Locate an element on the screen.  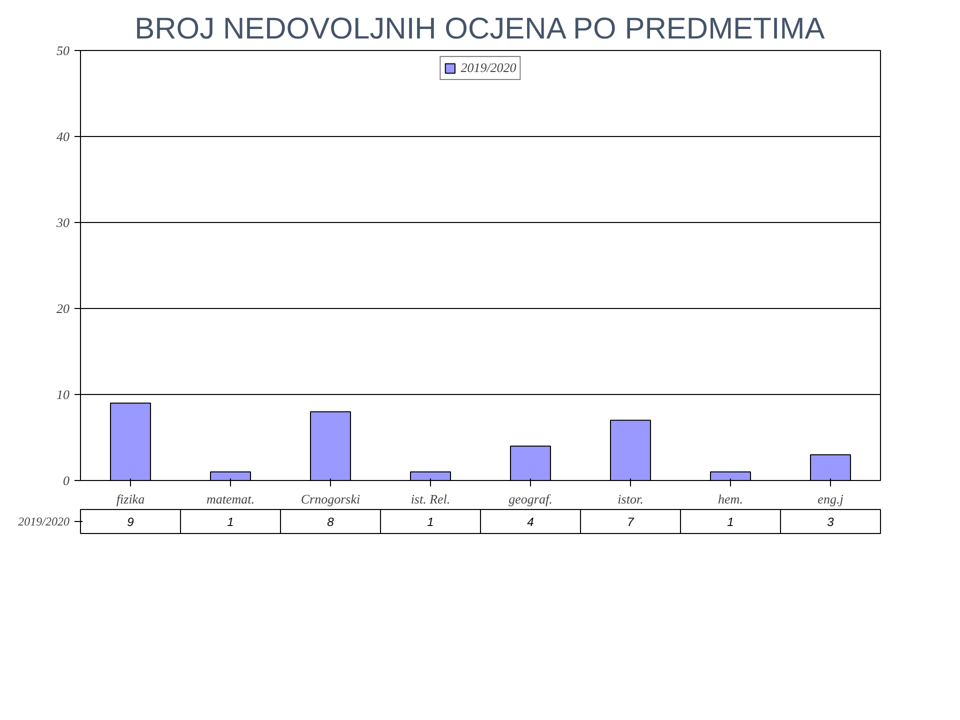
y-tick-label: 40 is located at coordinates (63, 136).